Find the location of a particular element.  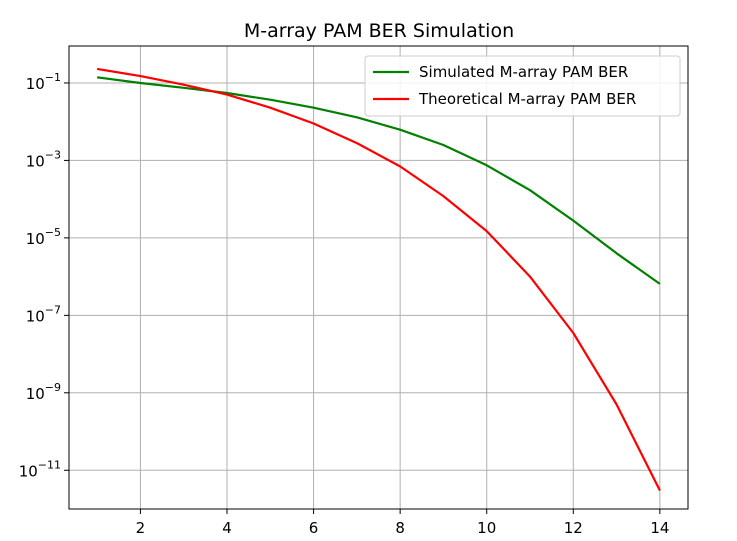

chart-title: M-array PAM BER Simulation is located at coordinates (379, 31).